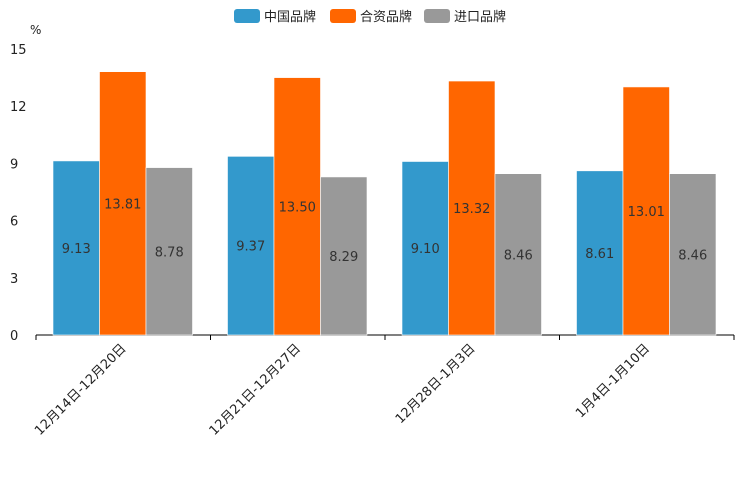 This screenshot has height=496, width=744. I want to click on value-label-3-1: 8.78, so click(169, 252).